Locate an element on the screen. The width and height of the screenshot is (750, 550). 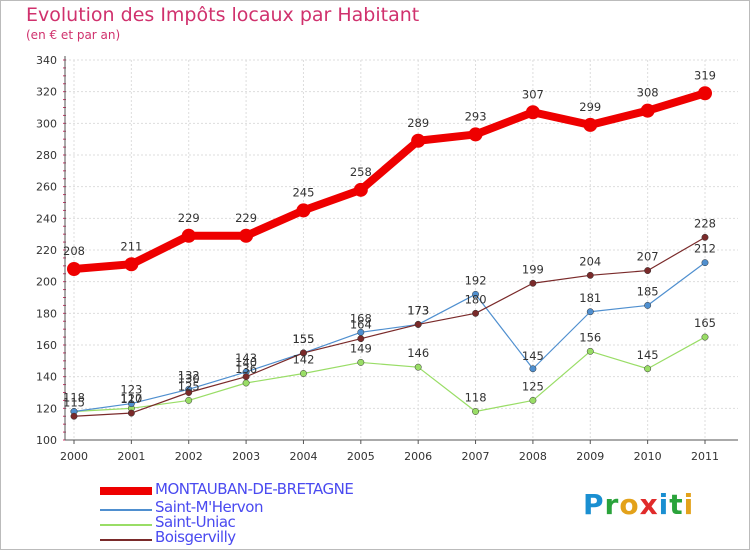
data-label: 185 is located at coordinates (648, 291).